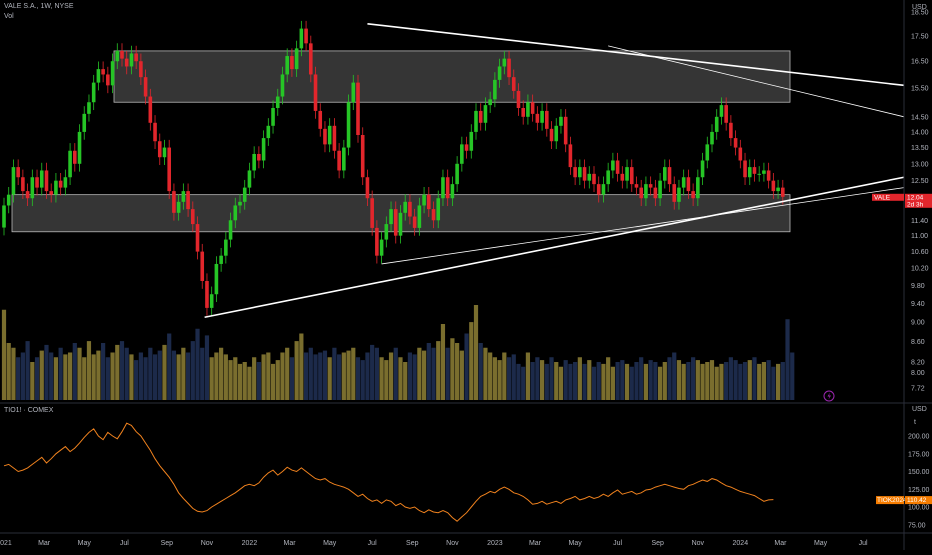 The width and height of the screenshot is (932, 555). What do you see at coordinates (29, 410) in the screenshot?
I see `indicator-title: TIO1! · COMEX` at bounding box center [29, 410].